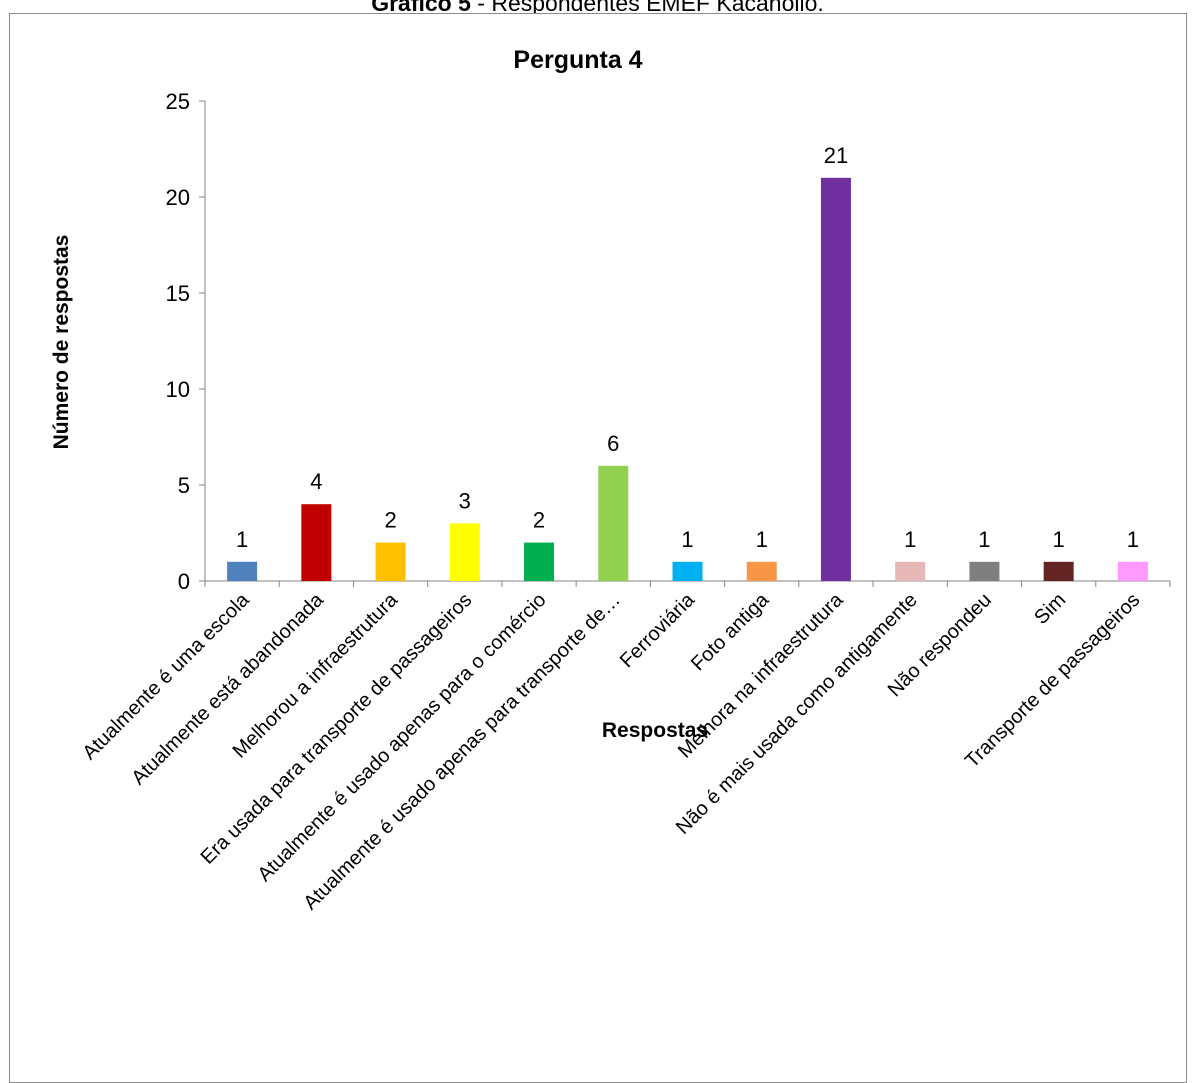  I want to click on y-tick-label: 20, so click(178, 197).